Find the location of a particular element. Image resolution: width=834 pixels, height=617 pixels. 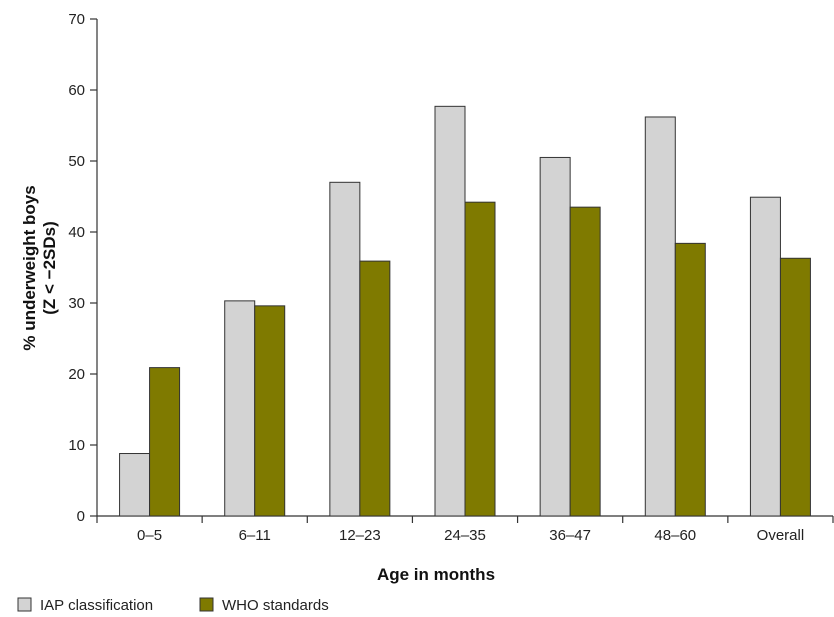

x-axis-title: Age in months is located at coordinates (436, 574).